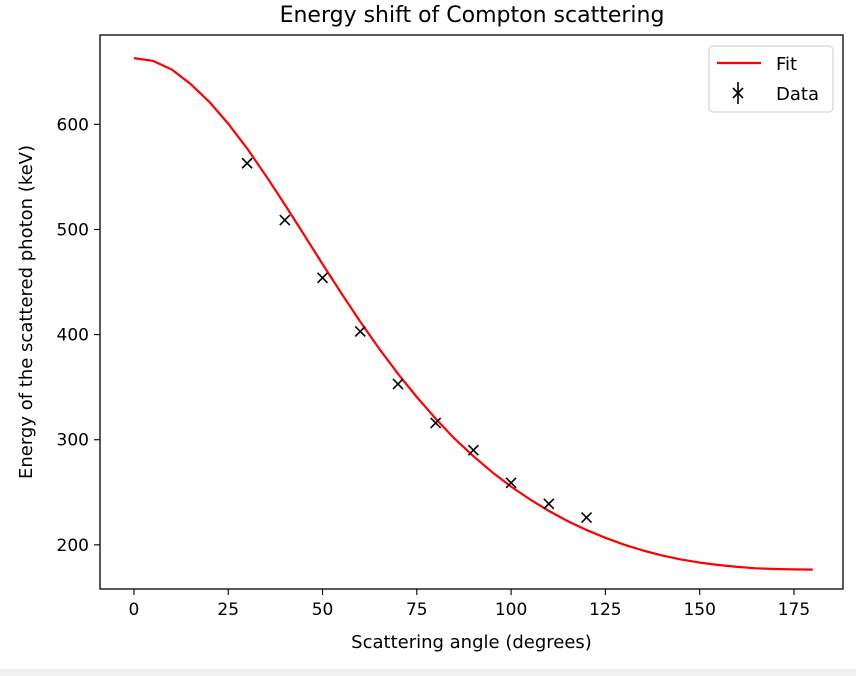  What do you see at coordinates (699, 610) in the screenshot?
I see `x-tick-label: 150` at bounding box center [699, 610].